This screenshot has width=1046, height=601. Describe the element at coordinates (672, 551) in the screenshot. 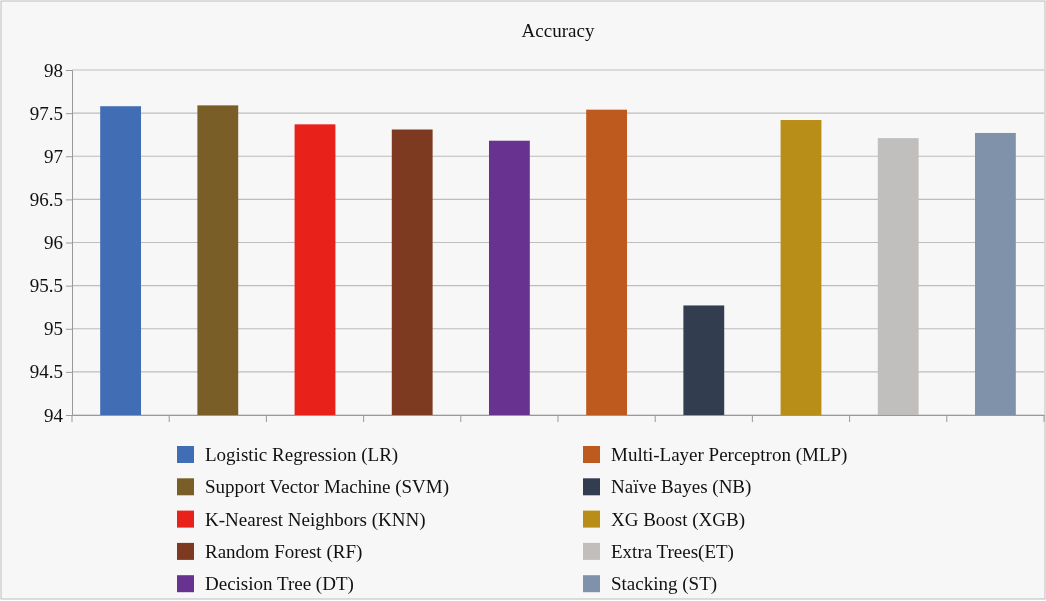

I see `legend-label: Extra Trees(ET)` at that location.